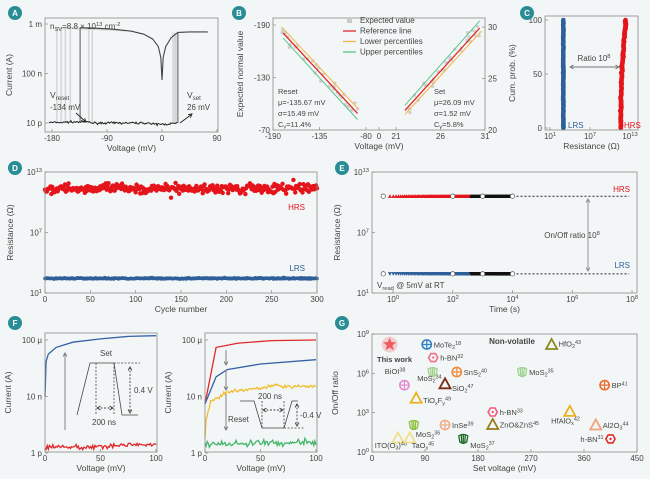 The image size is (650, 479). What do you see at coordinates (423, 446) in the screenshot?
I see `material-label: TaO_{x}^{45}` at bounding box center [423, 446].